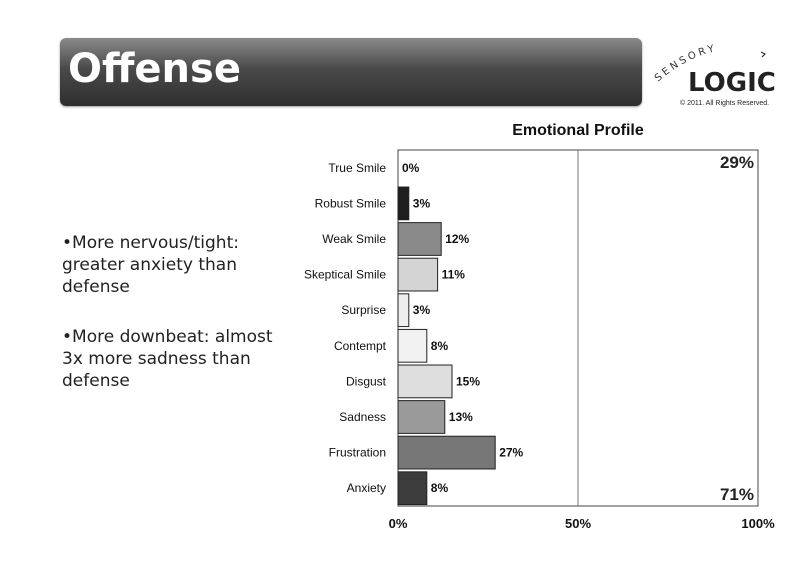 This screenshot has width=800, height=586. I want to click on category-label: True Smile, so click(357, 168).